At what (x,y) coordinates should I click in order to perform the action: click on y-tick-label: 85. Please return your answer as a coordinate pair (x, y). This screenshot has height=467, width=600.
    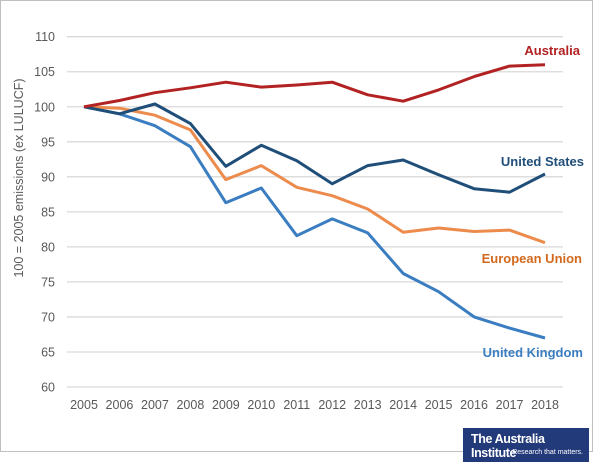
    Looking at the image, I should click on (48, 212).